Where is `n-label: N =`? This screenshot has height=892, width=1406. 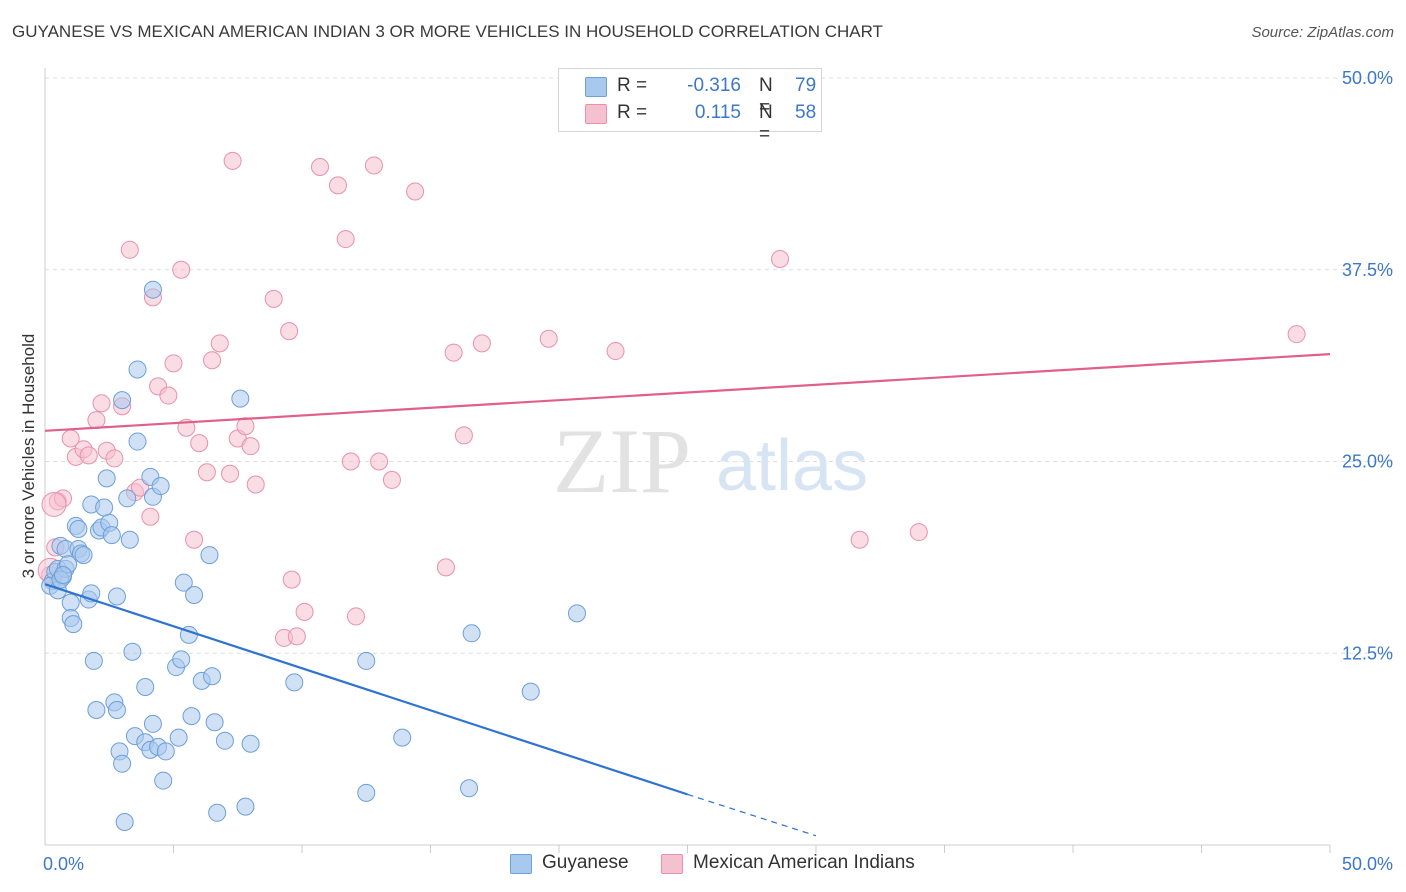
n-label: N = is located at coordinates (766, 123).